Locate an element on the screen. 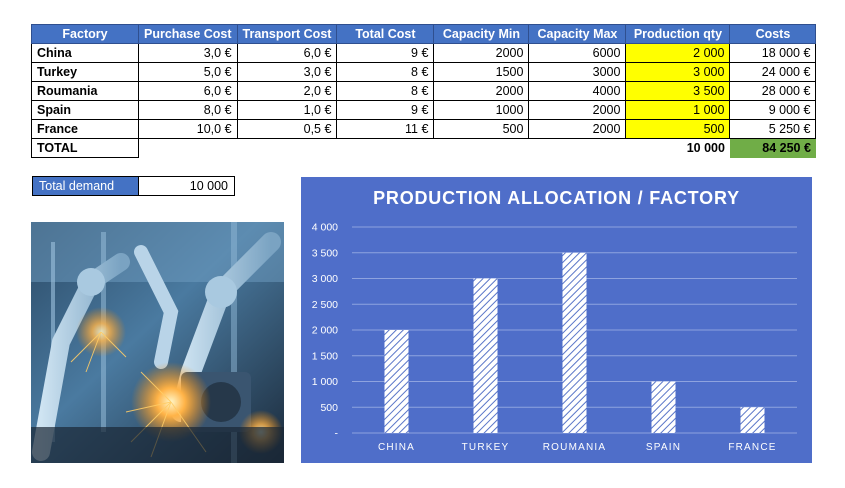  cell-capacity-max: 6000 is located at coordinates (577, 53).